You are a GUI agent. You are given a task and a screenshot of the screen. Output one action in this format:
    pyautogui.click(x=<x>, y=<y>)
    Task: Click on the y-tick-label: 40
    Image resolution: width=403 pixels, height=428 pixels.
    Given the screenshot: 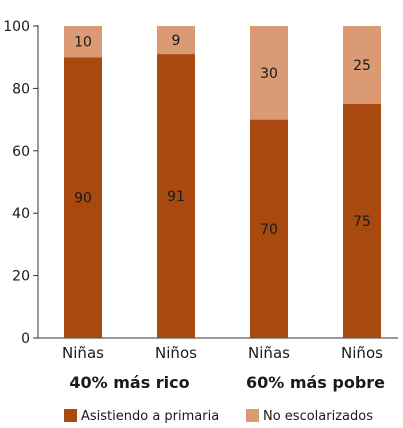 What is the action you would take?
    pyautogui.click(x=21, y=214)
    